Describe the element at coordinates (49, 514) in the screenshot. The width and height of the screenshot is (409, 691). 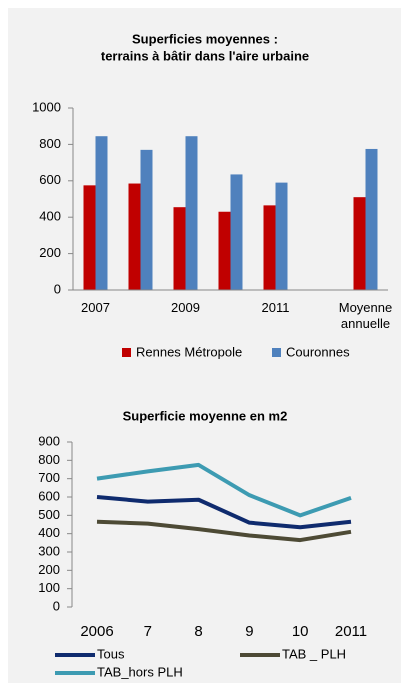
I see `y-tick-label: 500` at that location.